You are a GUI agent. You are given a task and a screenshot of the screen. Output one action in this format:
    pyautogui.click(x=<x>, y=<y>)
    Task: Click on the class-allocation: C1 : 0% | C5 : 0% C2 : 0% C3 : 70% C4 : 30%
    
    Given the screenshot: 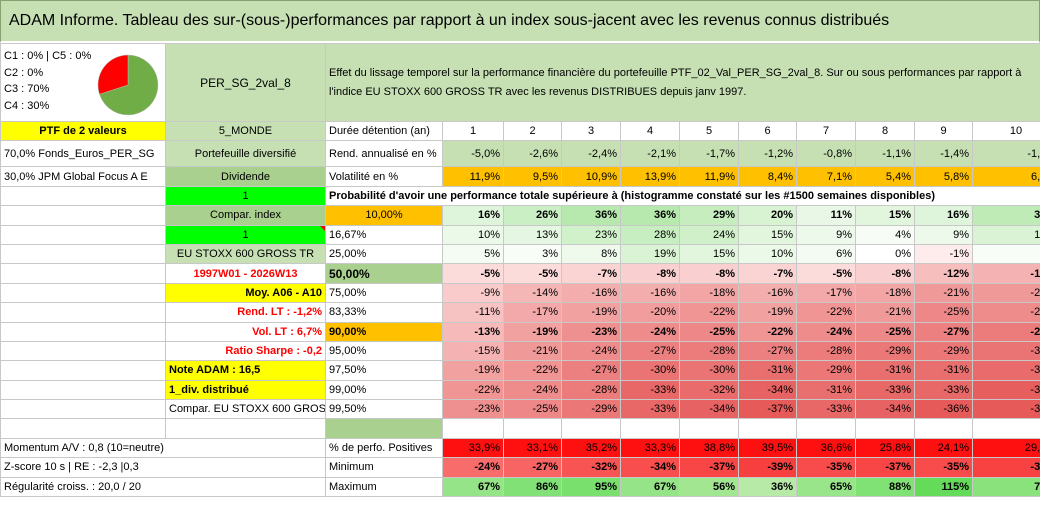 What is the action you would take?
    pyautogui.click(x=83, y=82)
    